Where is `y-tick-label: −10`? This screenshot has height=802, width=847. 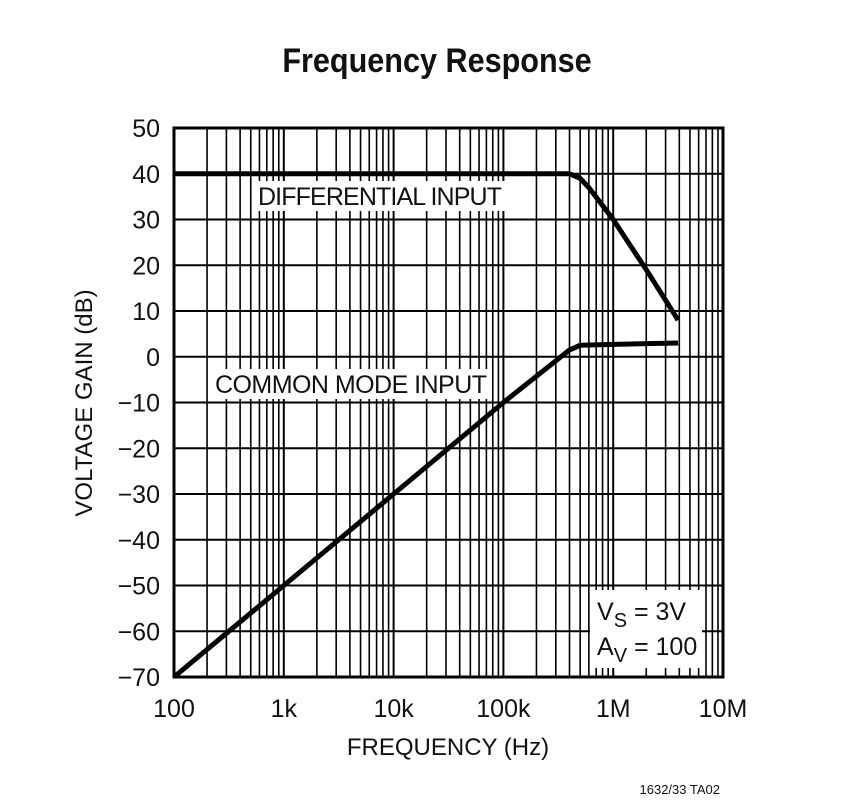
y-tick-label: −10 is located at coordinates (139, 404).